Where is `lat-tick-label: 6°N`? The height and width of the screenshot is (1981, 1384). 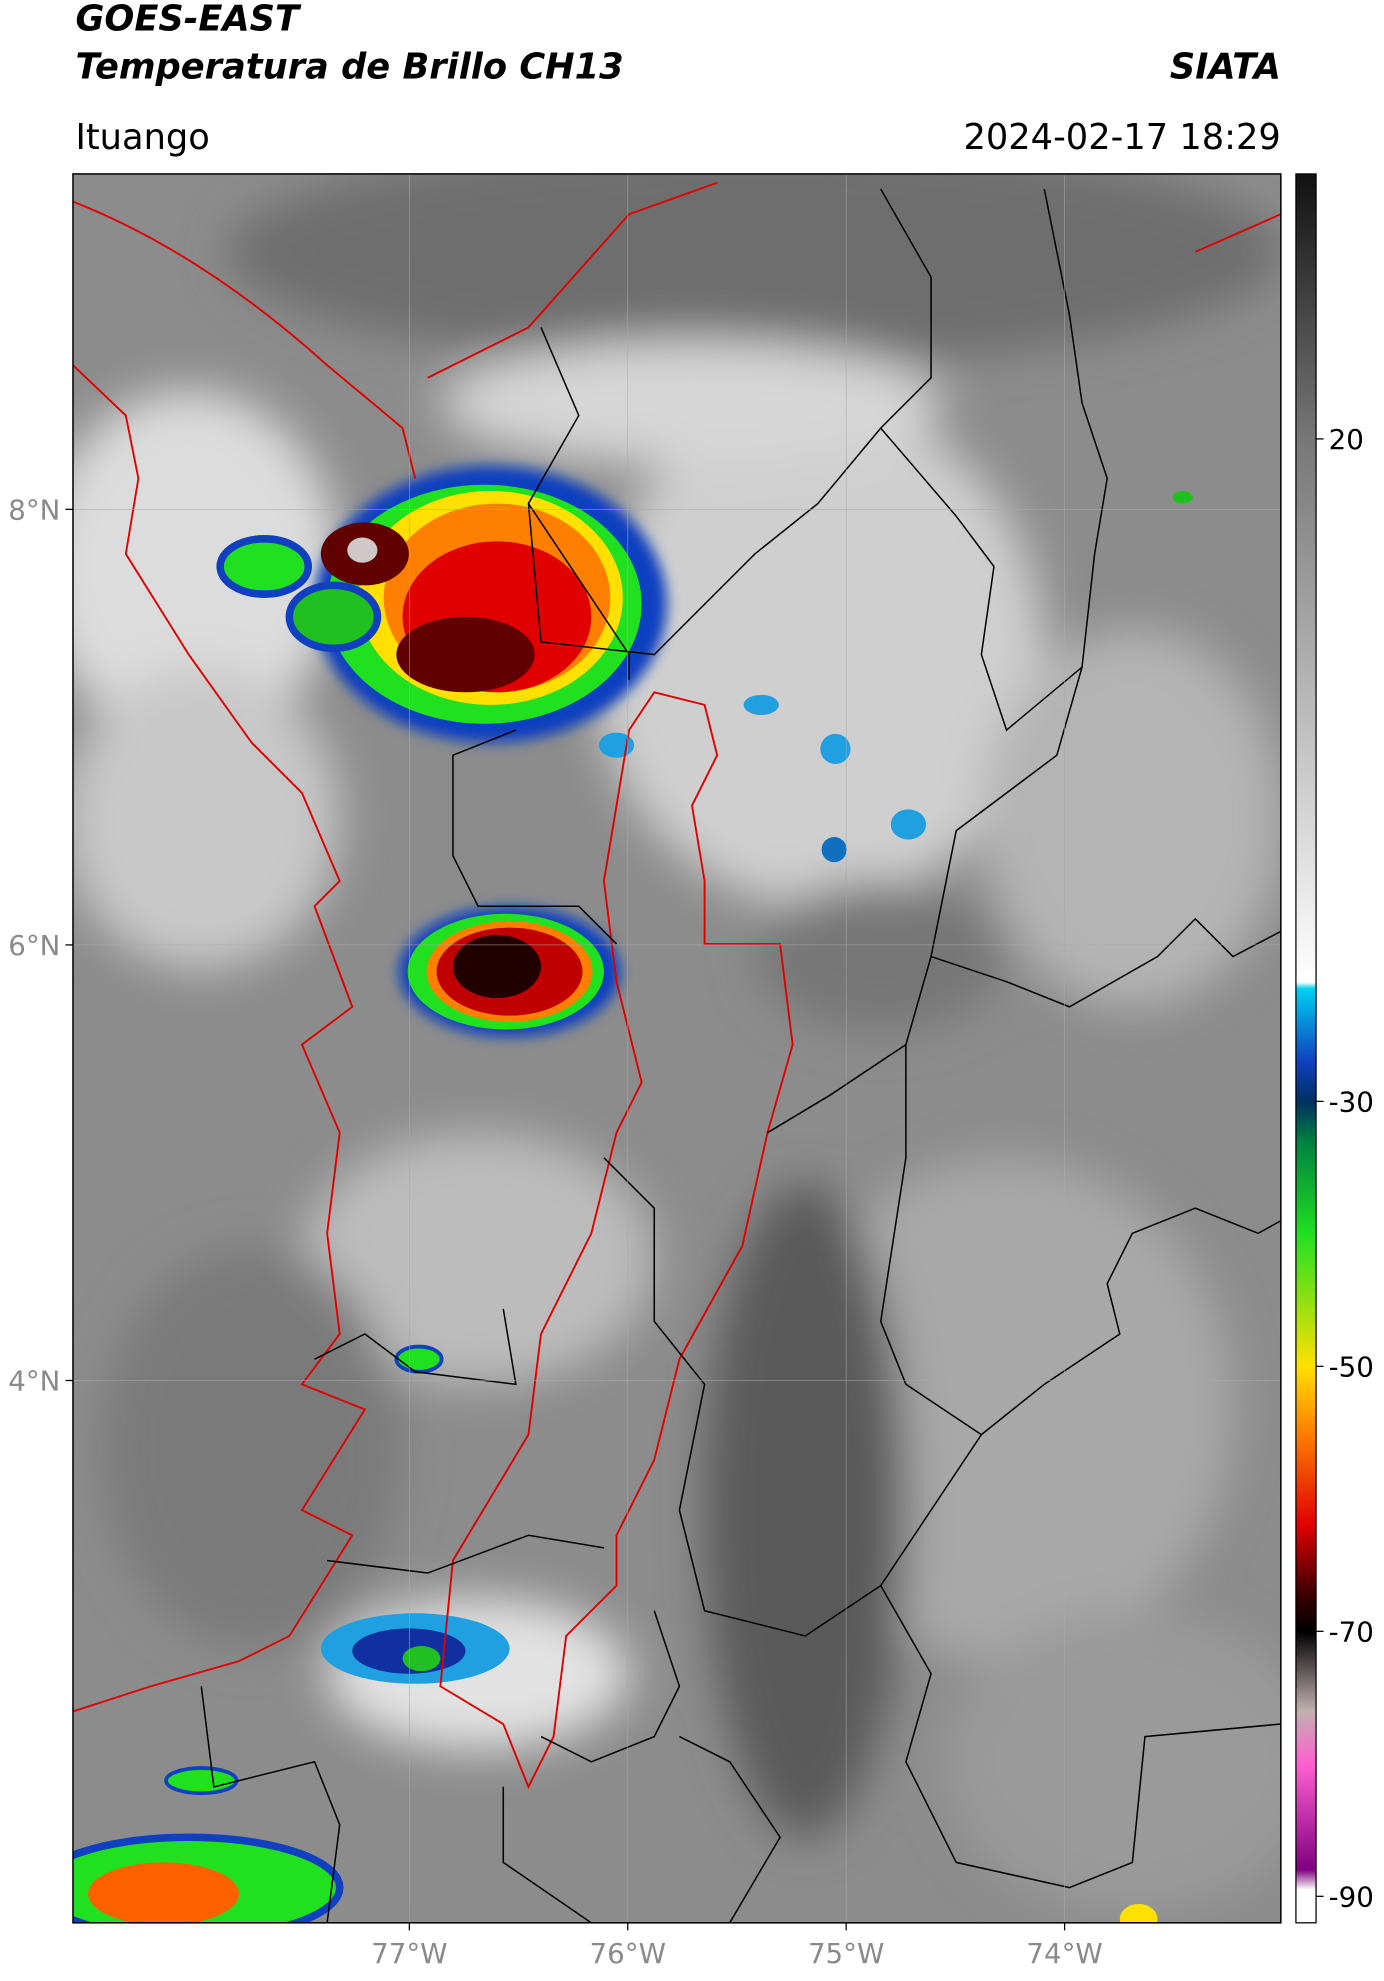 lat-tick-label: 6°N is located at coordinates (34, 945).